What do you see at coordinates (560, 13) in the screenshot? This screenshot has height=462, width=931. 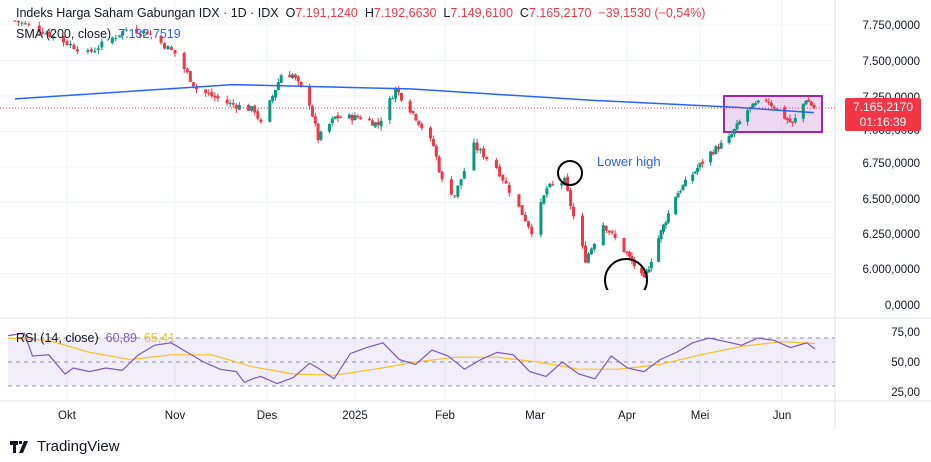 I see `close-value: 7.165,2170` at bounding box center [560, 13].